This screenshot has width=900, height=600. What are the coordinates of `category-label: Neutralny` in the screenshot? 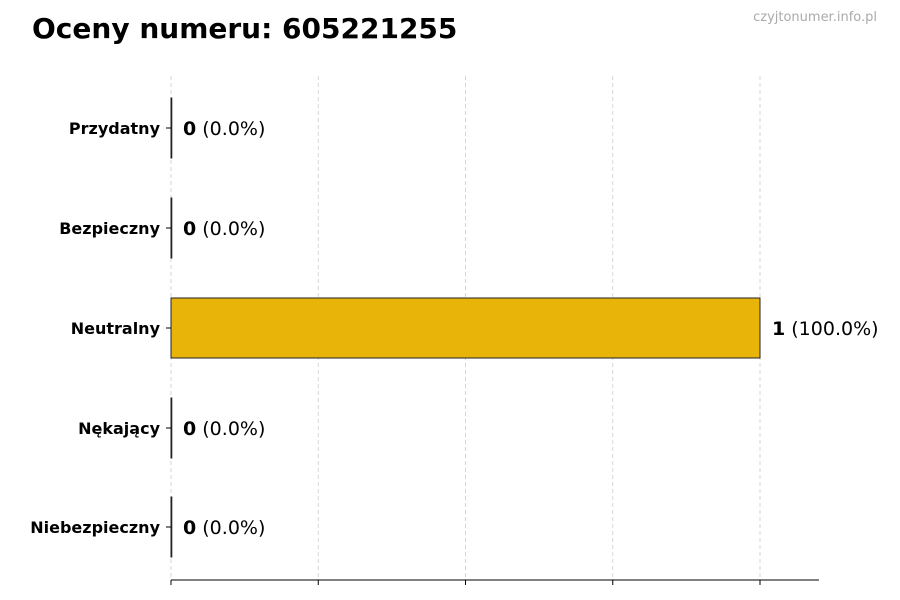 It's located at (116, 328).